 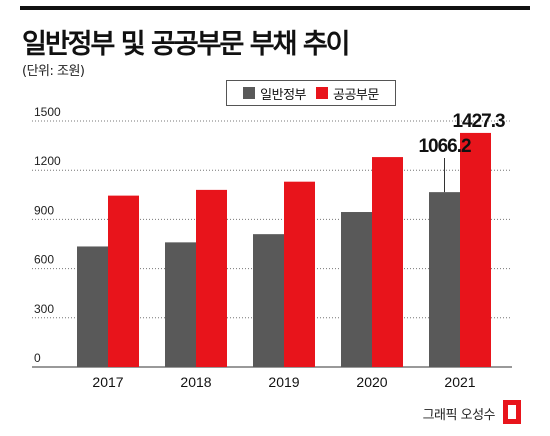 What do you see at coordinates (322, 93) in the screenshot?
I see `legend-swatch-public` at bounding box center [322, 93].